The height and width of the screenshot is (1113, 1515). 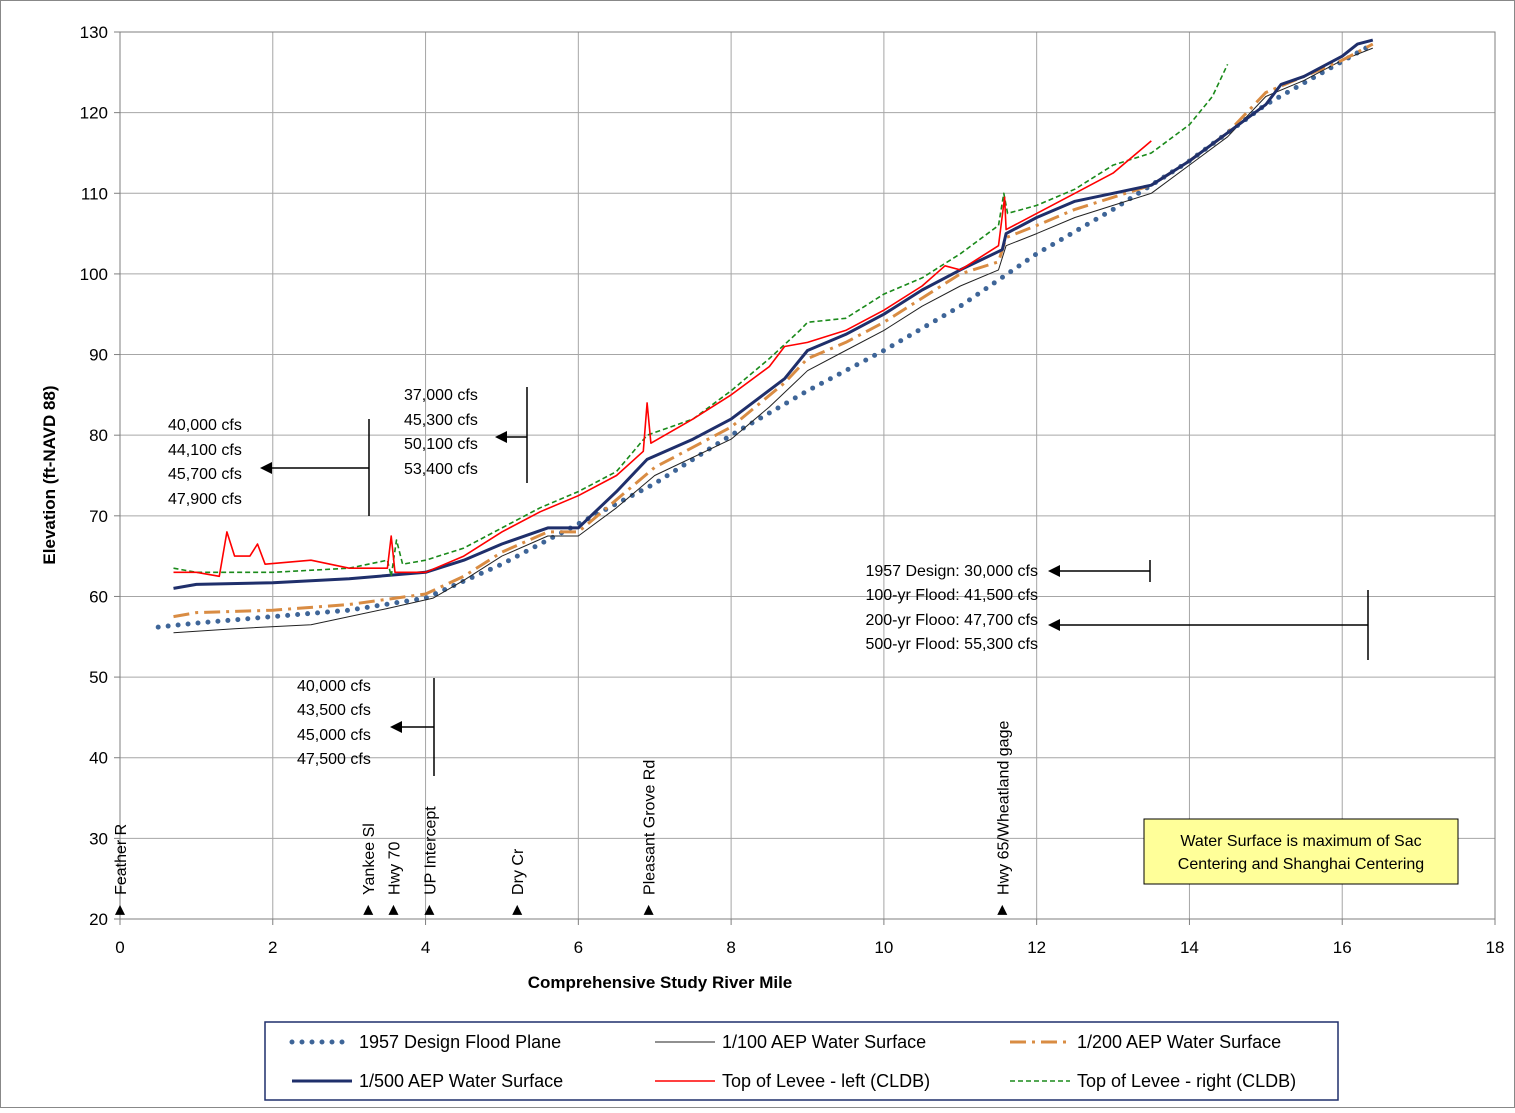 What do you see at coordinates (951, 620) in the screenshot?
I see `flow-annotation-4-line-3: 200-yr Flooo: 47,700 cfs` at bounding box center [951, 620].